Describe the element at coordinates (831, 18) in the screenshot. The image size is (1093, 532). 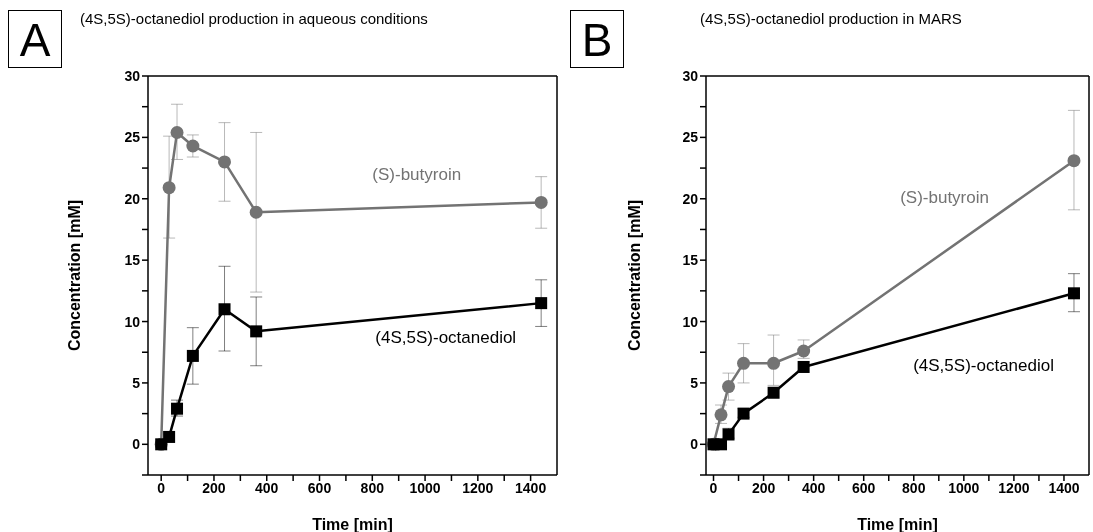
I see `chart-title: (4S,5S)-octanediol production in MARS` at that location.